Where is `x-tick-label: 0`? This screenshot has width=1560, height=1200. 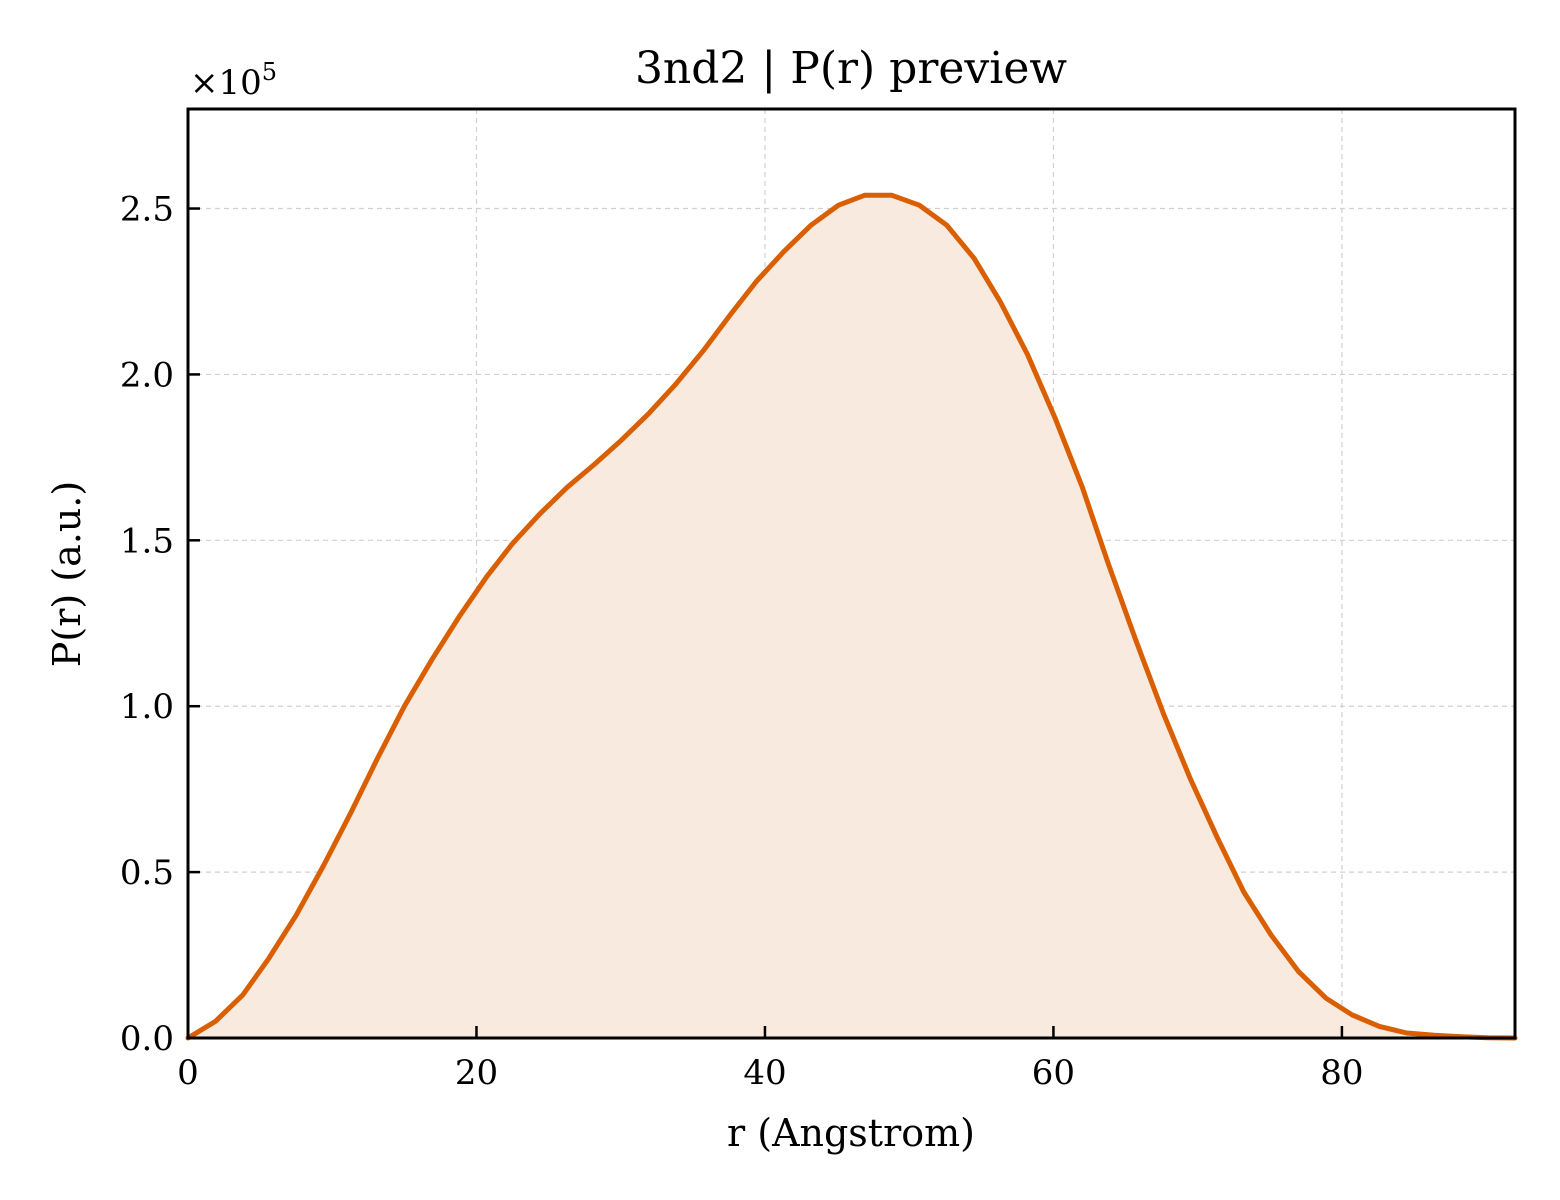
x-tick-label: 0 is located at coordinates (188, 1073).